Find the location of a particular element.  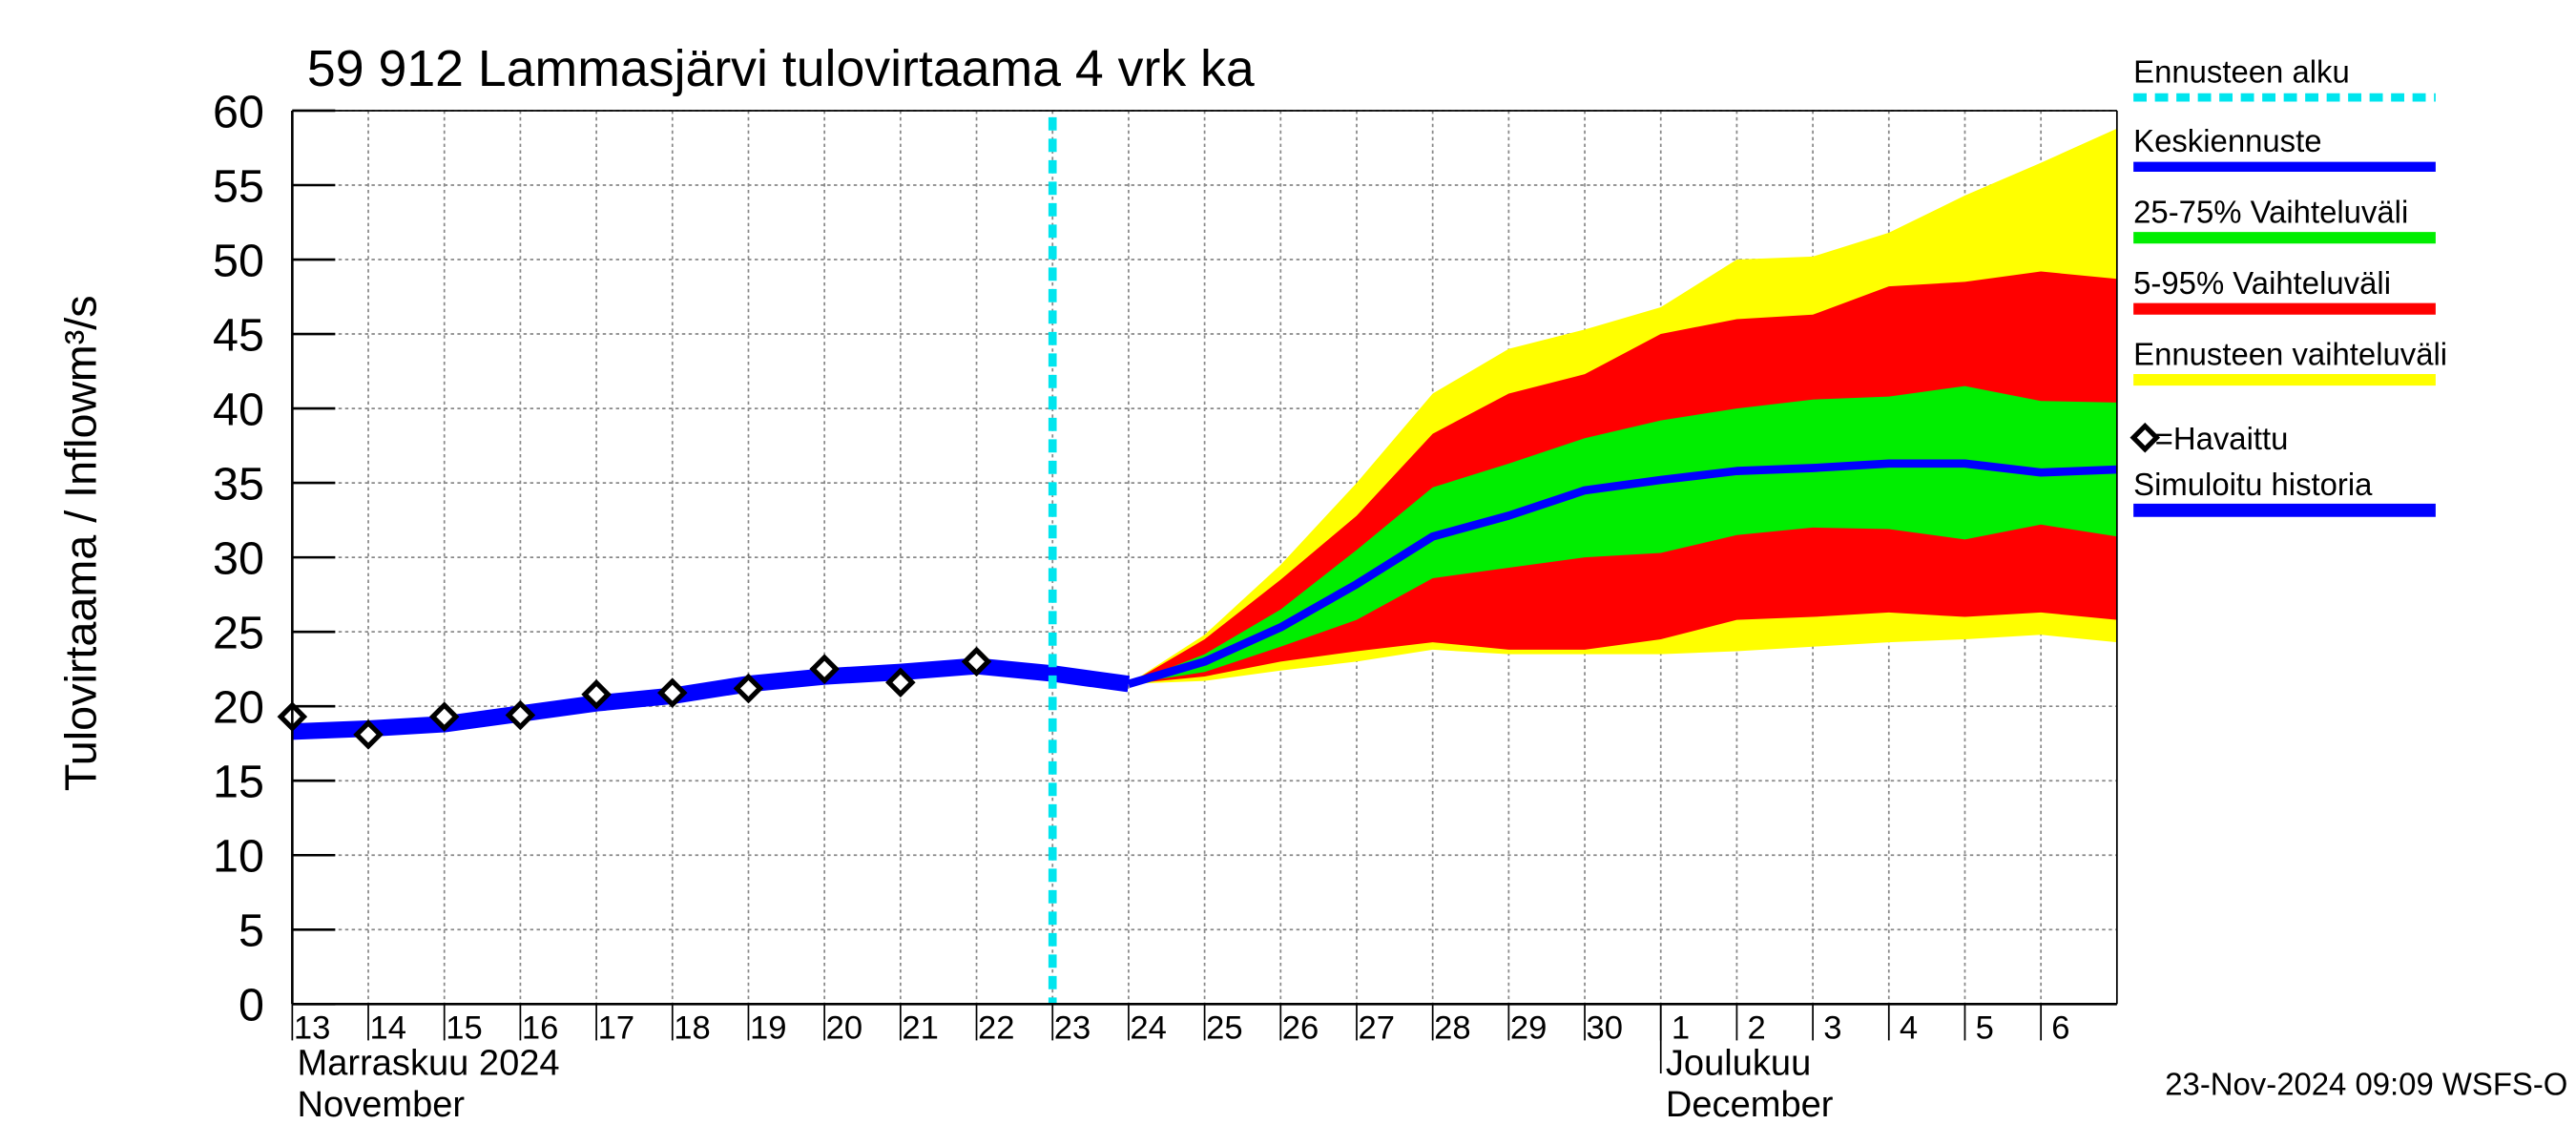

legend-marker is located at coordinates (2145, 437).